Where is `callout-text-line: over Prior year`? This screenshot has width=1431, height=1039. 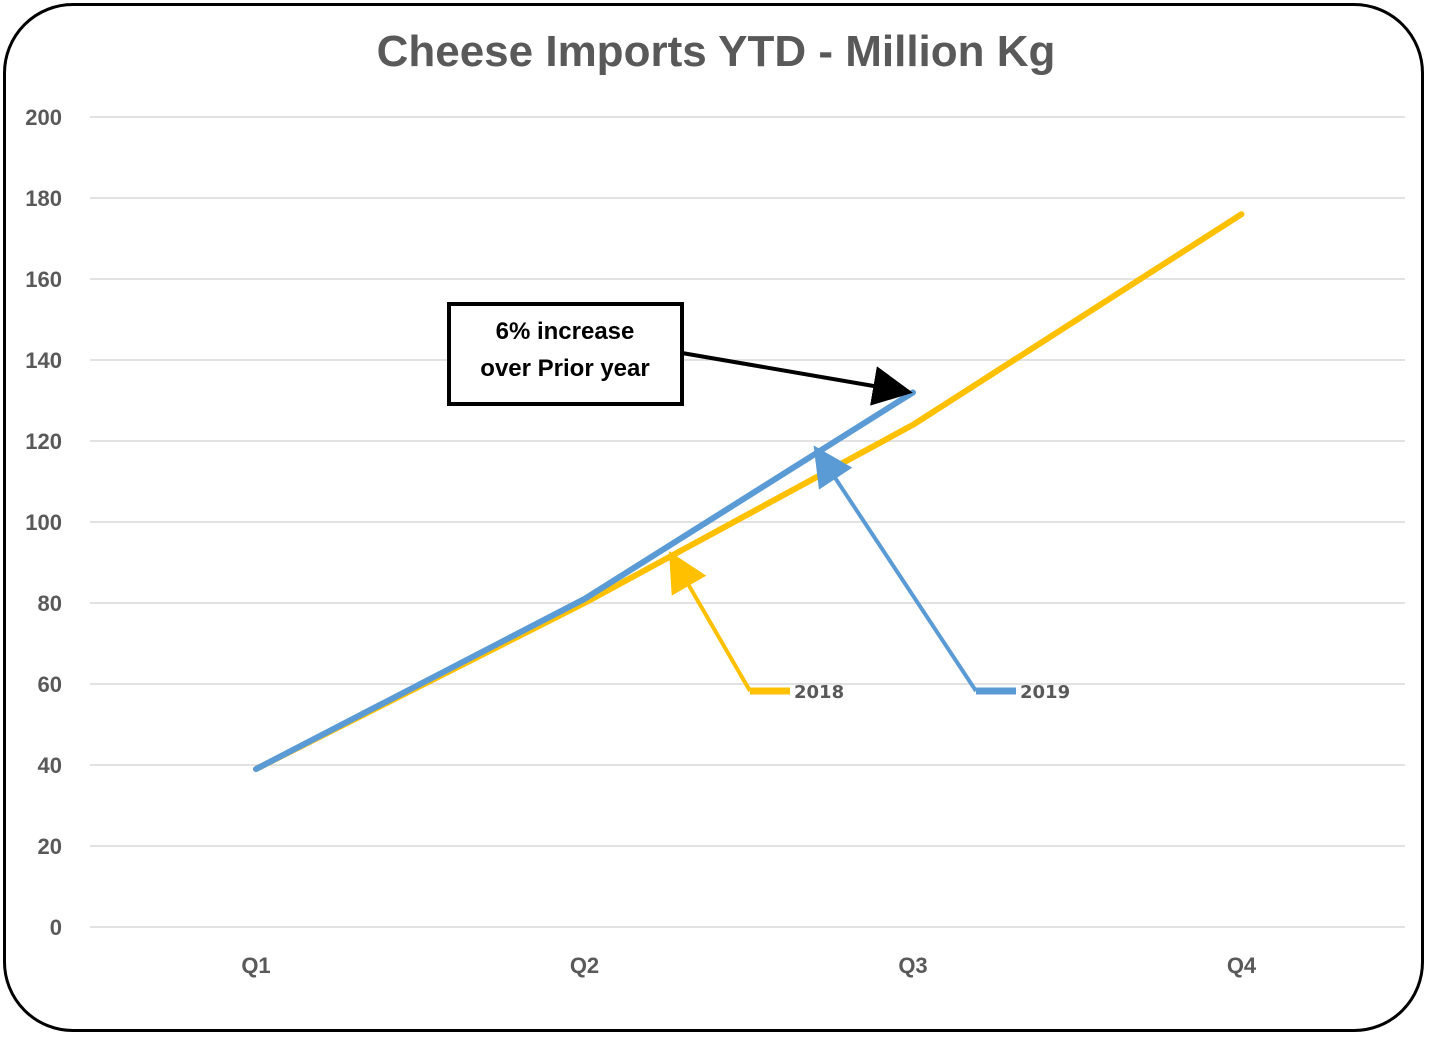
callout-text-line: over Prior year is located at coordinates (564, 368).